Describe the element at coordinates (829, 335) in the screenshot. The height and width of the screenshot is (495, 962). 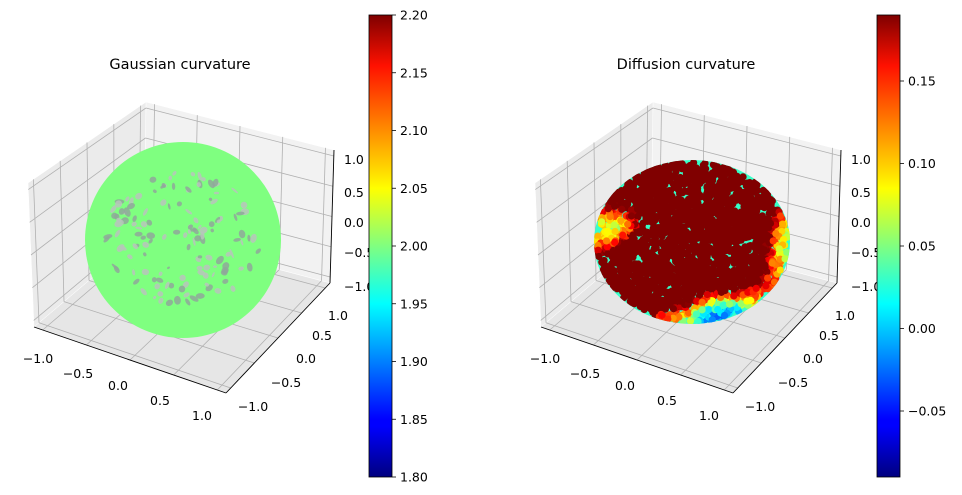
I see `y-tick-label: 0.5` at that location.